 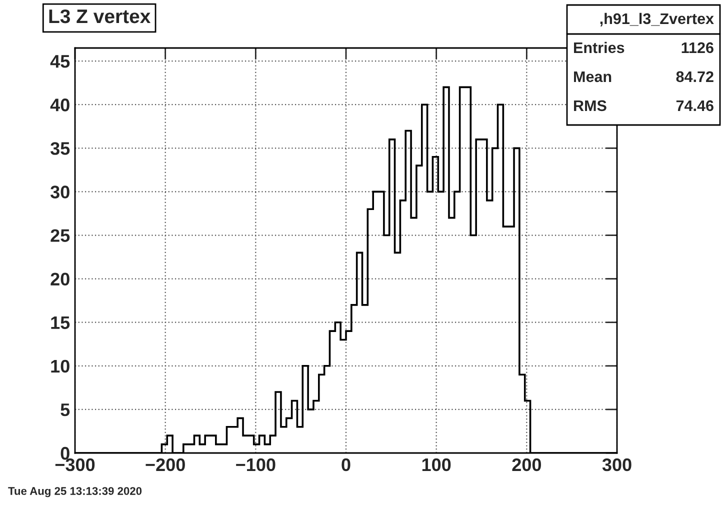 I want to click on x-tick-label: 300, so click(x=617, y=465).